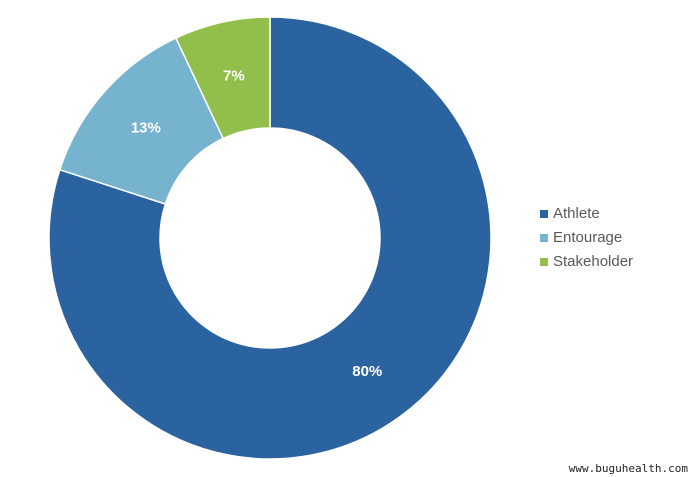 The image size is (697, 477). Describe the element at coordinates (222, 78) in the screenshot. I see `slice` at that location.